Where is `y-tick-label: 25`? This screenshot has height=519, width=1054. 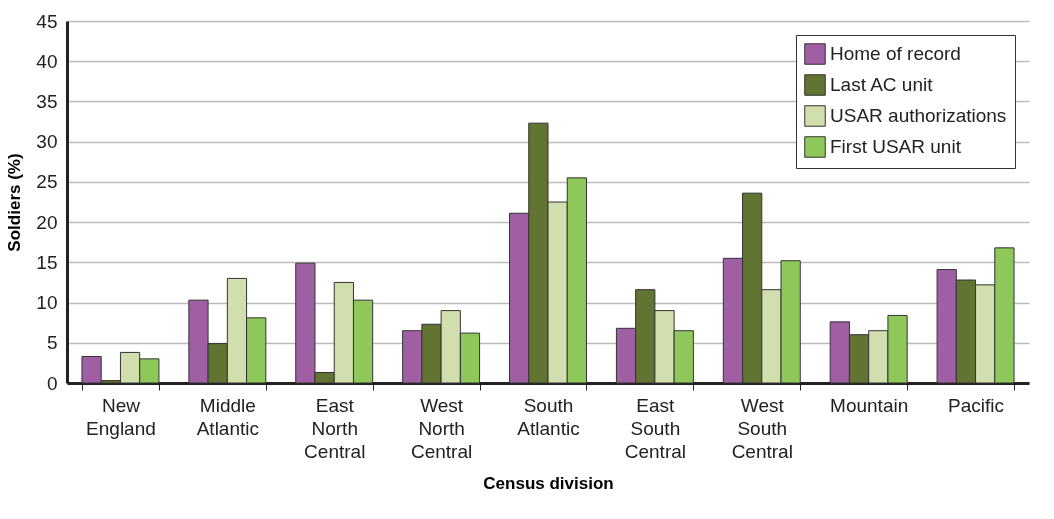
y-tick-label: 25 is located at coordinates (47, 182).